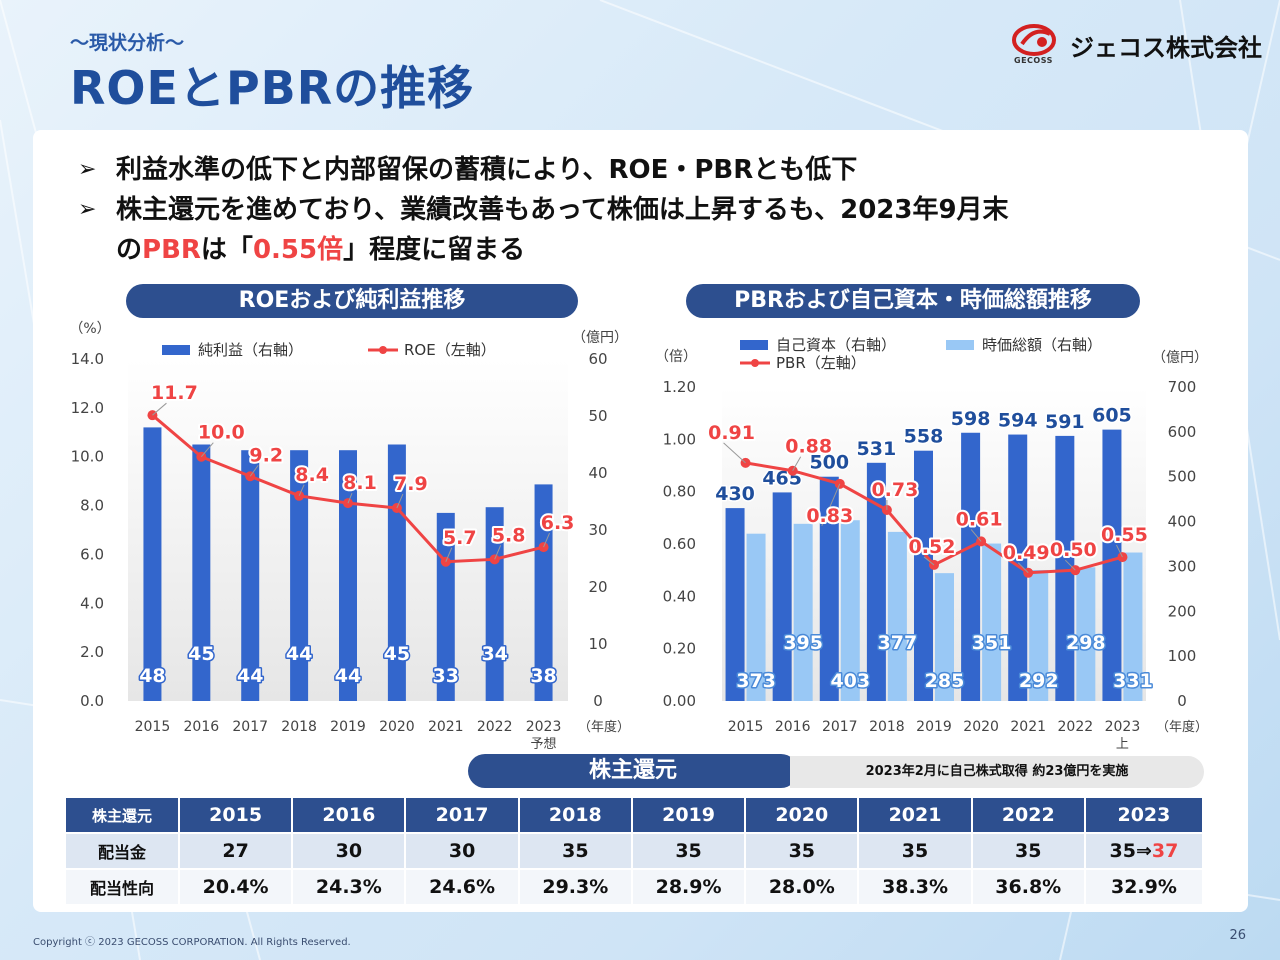 The width and height of the screenshot is (1280, 960). What do you see at coordinates (558, 523) in the screenshot?
I see `line-data-label: 6.3` at bounding box center [558, 523].